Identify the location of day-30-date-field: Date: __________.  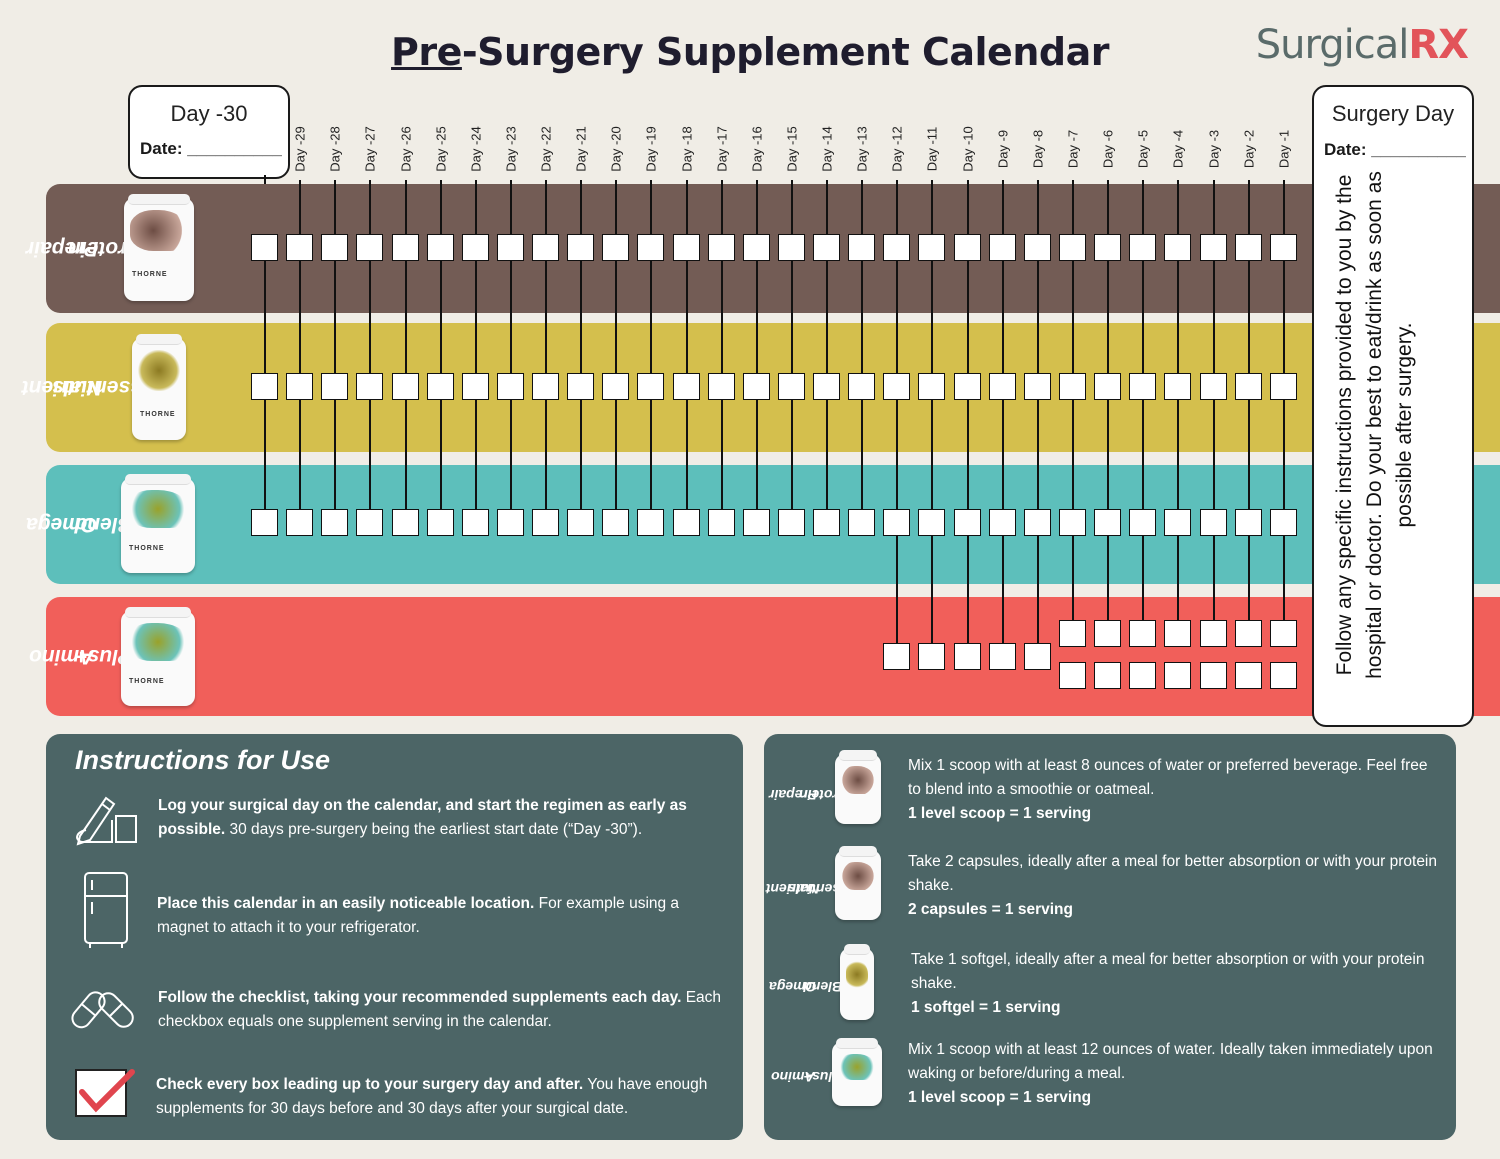
(211, 148).